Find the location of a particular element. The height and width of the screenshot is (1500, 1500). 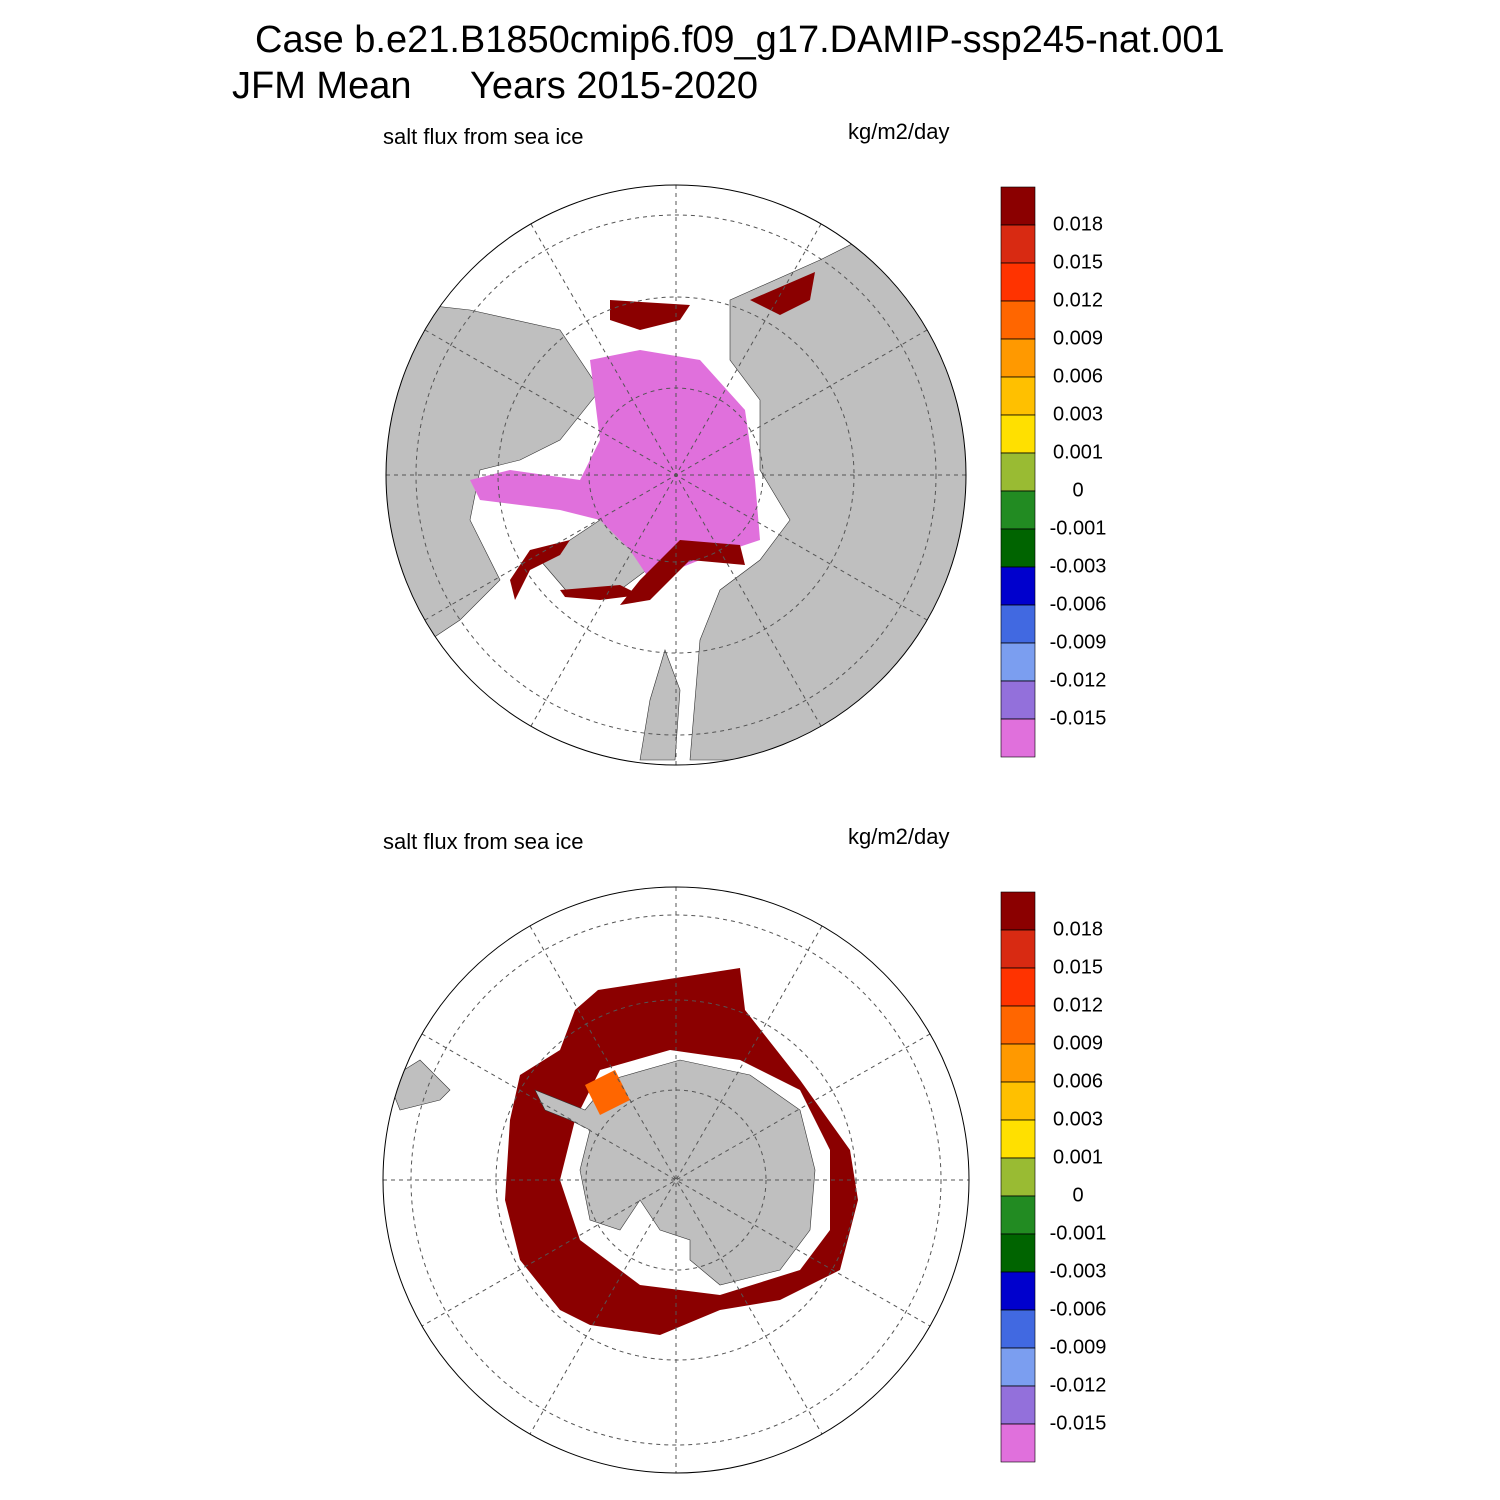

years-title: Years 2015-2020 is located at coordinates (614, 86).